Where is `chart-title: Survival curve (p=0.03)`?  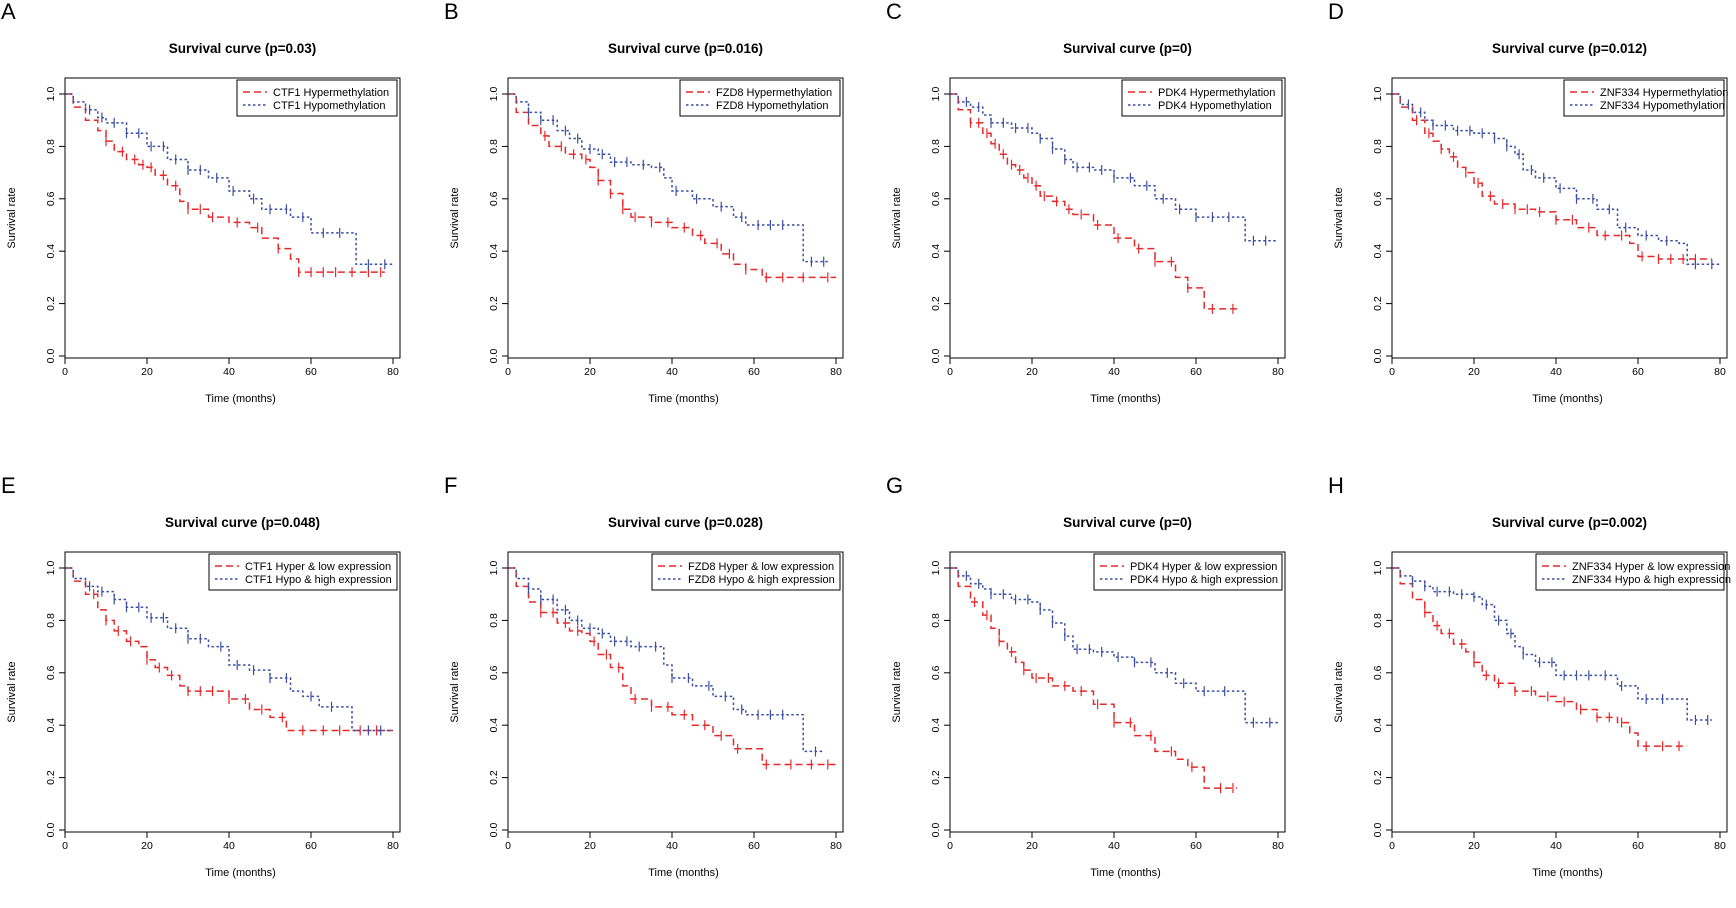 chart-title: Survival curve (p=0.03) is located at coordinates (242, 48).